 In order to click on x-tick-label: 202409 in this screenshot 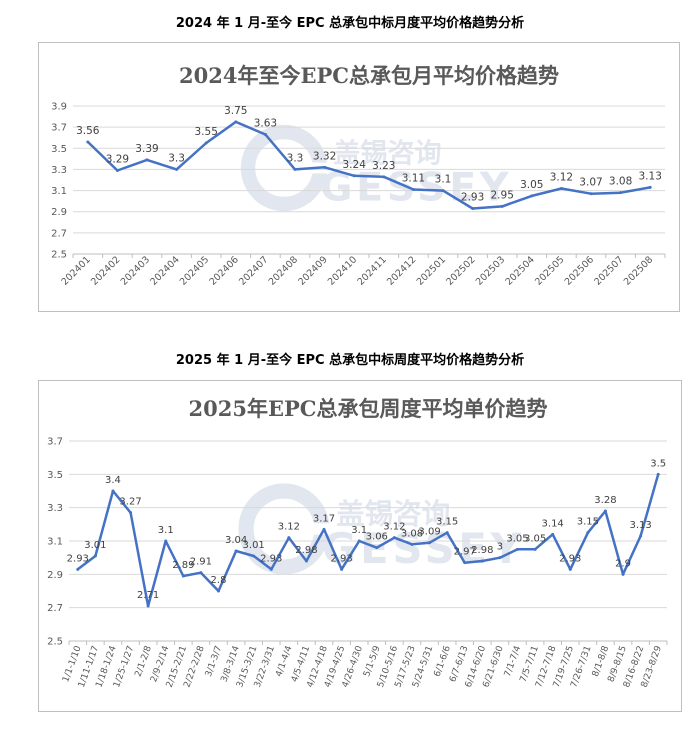, I will do `click(312, 270)`.